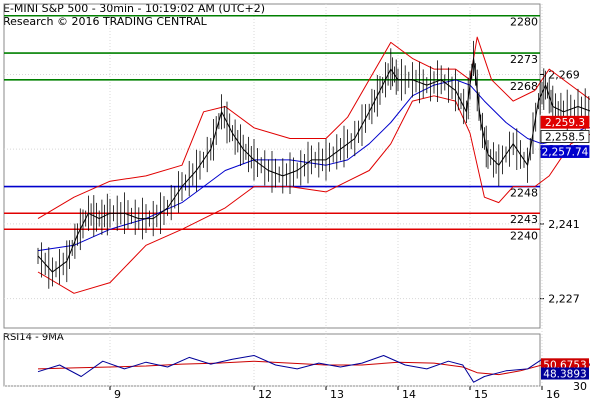 The width and height of the screenshot is (590, 400). I want to click on rsi-line, so click(313, 369).